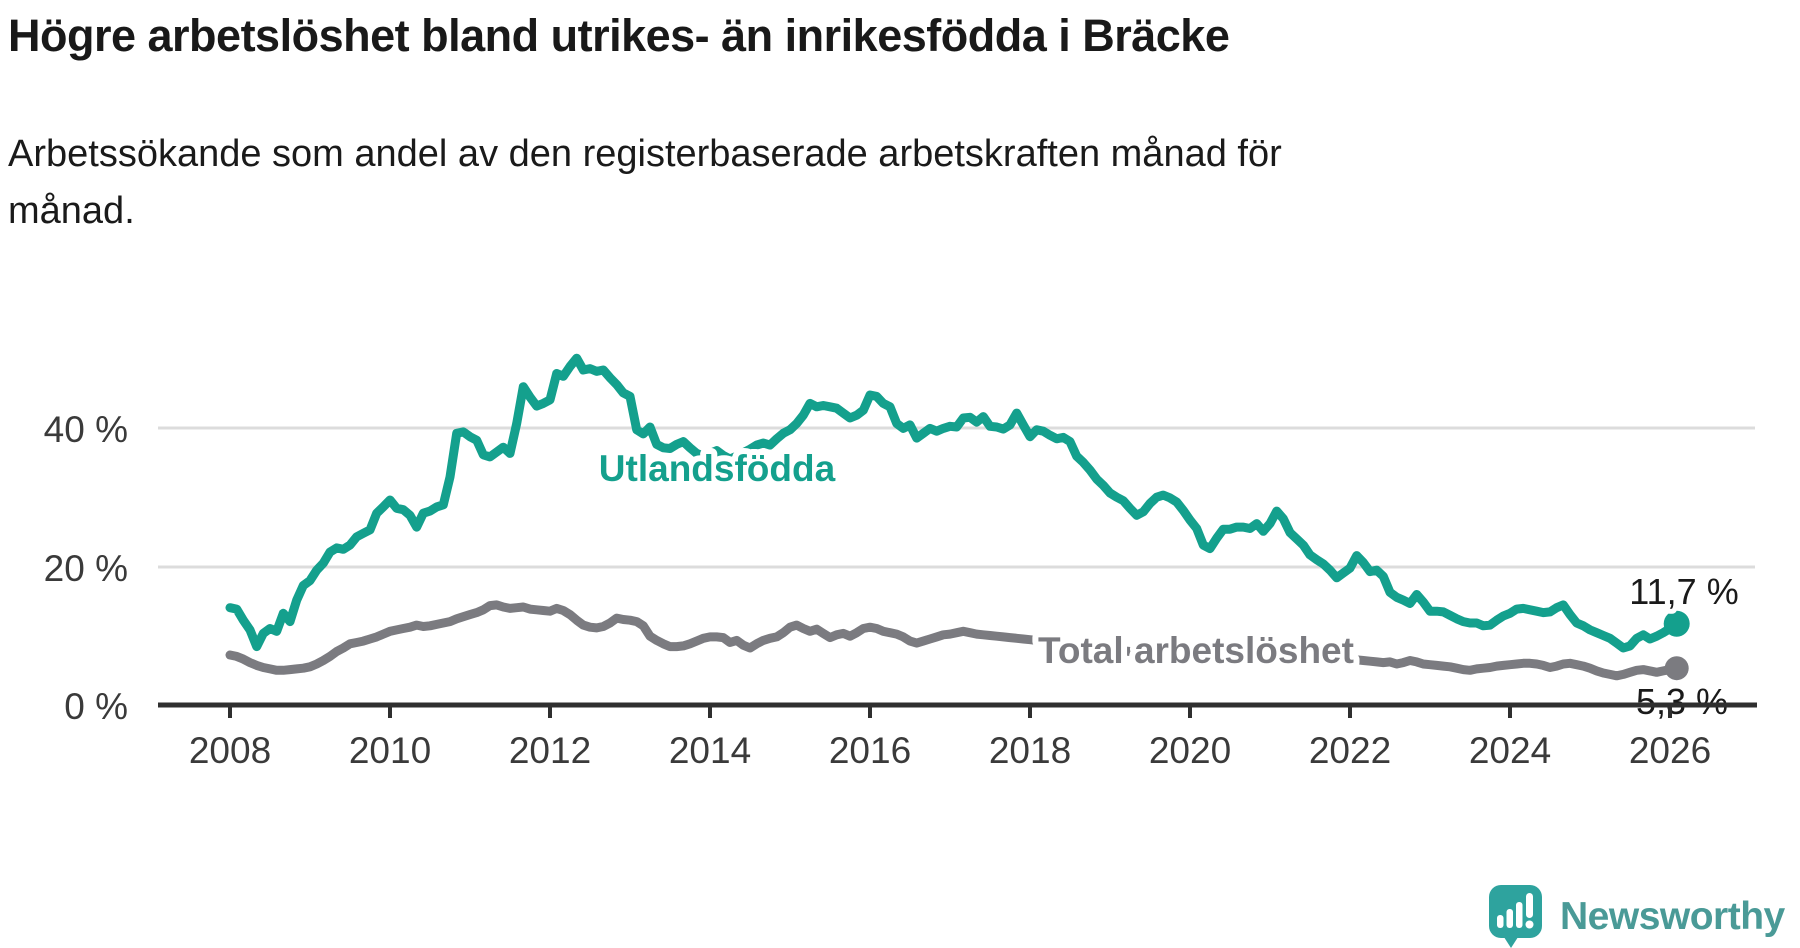 The width and height of the screenshot is (1800, 948). Describe the element at coordinates (230, 750) in the screenshot. I see `x-tick-label-2008: 2008` at that location.